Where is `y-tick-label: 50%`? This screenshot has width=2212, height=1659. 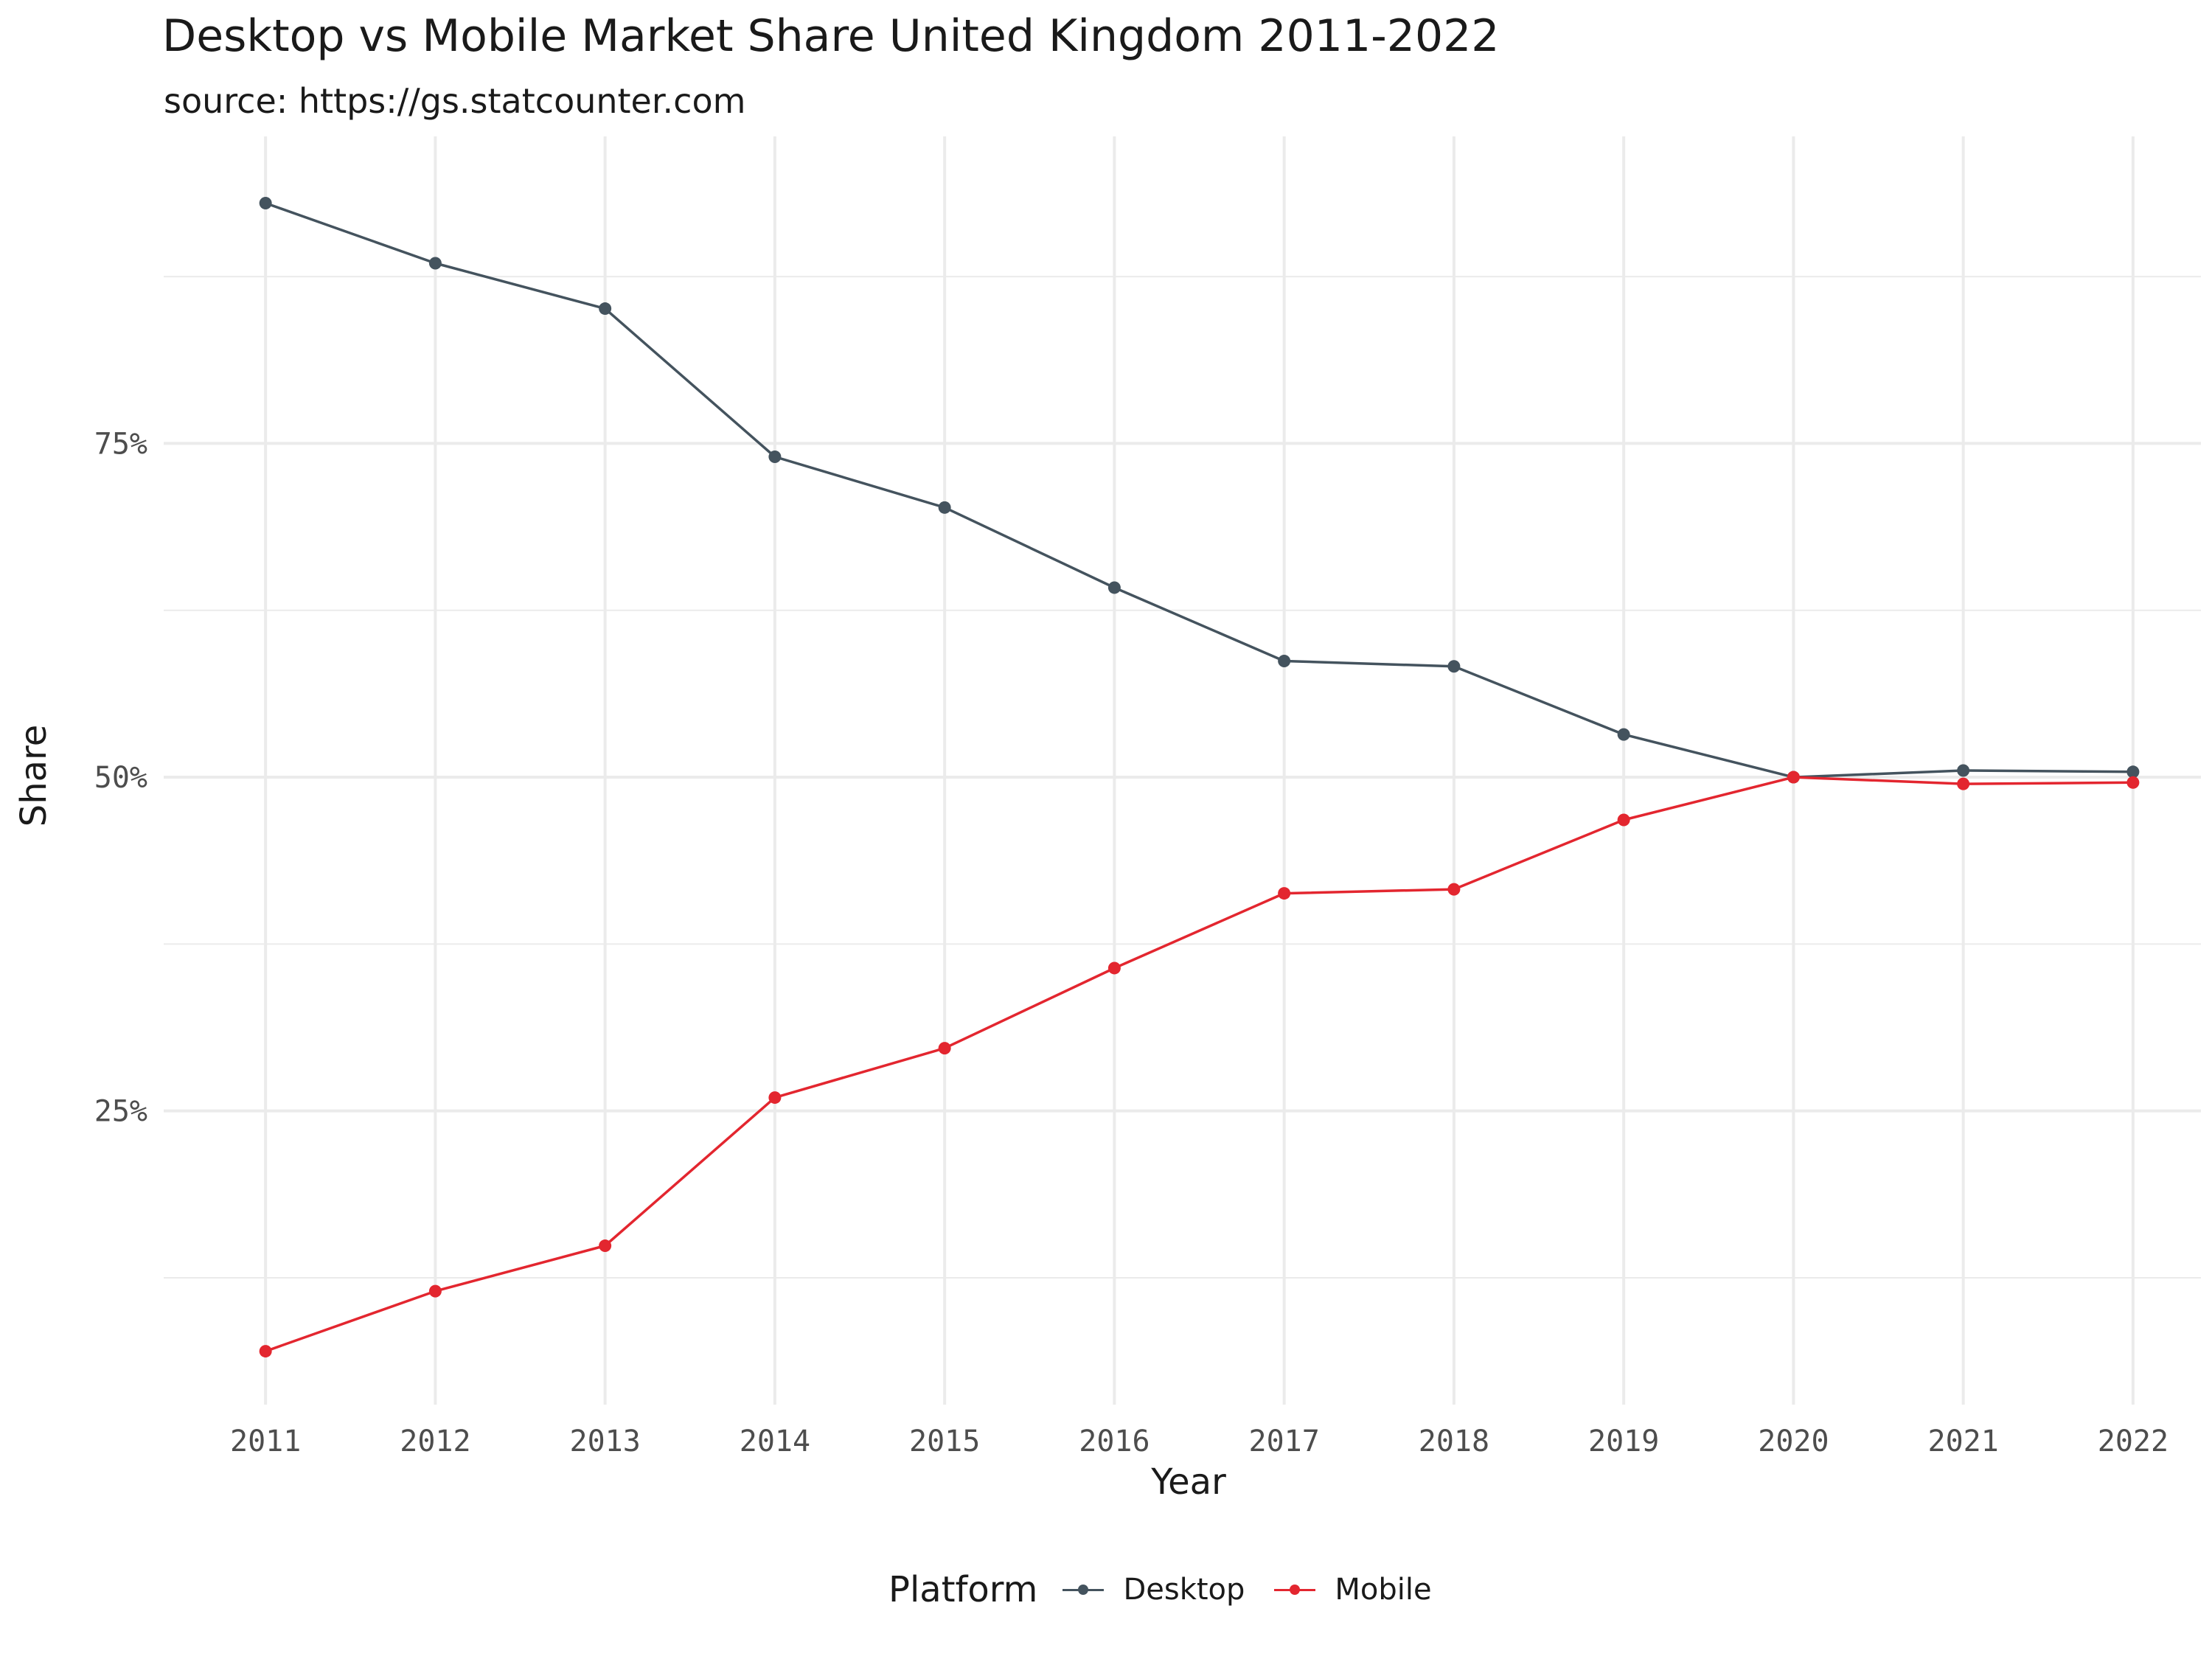 y-tick-label: 50% is located at coordinates (120, 778).